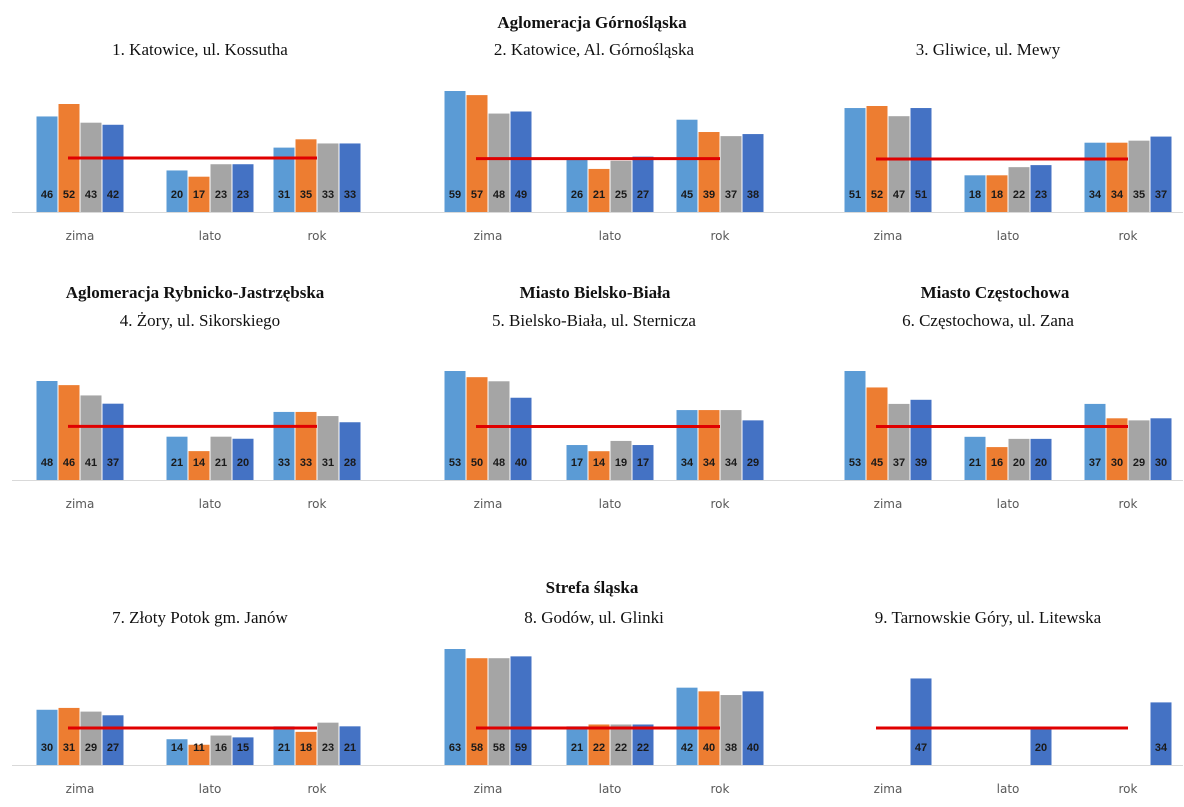 Image resolution: width=1184 pixels, height=807 pixels. What do you see at coordinates (499, 748) in the screenshot?
I see `data-label: 58` at bounding box center [499, 748].